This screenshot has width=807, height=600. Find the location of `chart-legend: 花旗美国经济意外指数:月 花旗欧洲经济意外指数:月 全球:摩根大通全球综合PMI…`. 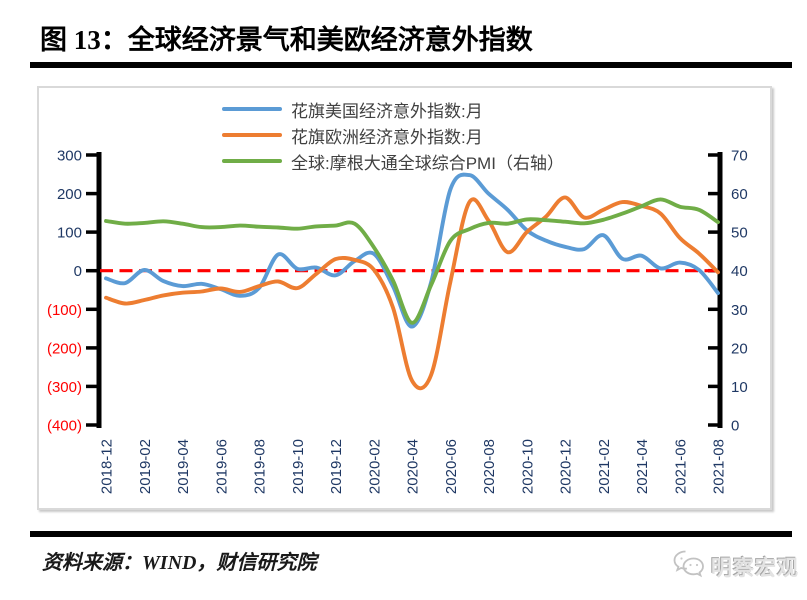

chart-legend: 花旗美国经济意外指数:月 花旗欧洲经济意外指数:月 全球:摩根大通全球综合PMI… is located at coordinates (393, 135).